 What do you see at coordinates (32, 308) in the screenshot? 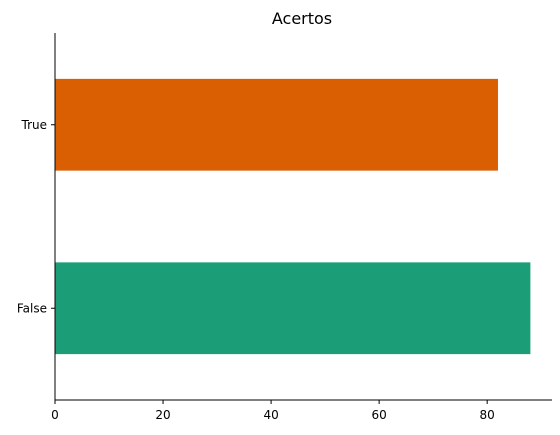
I see `y-tick-label: False` at bounding box center [32, 308].